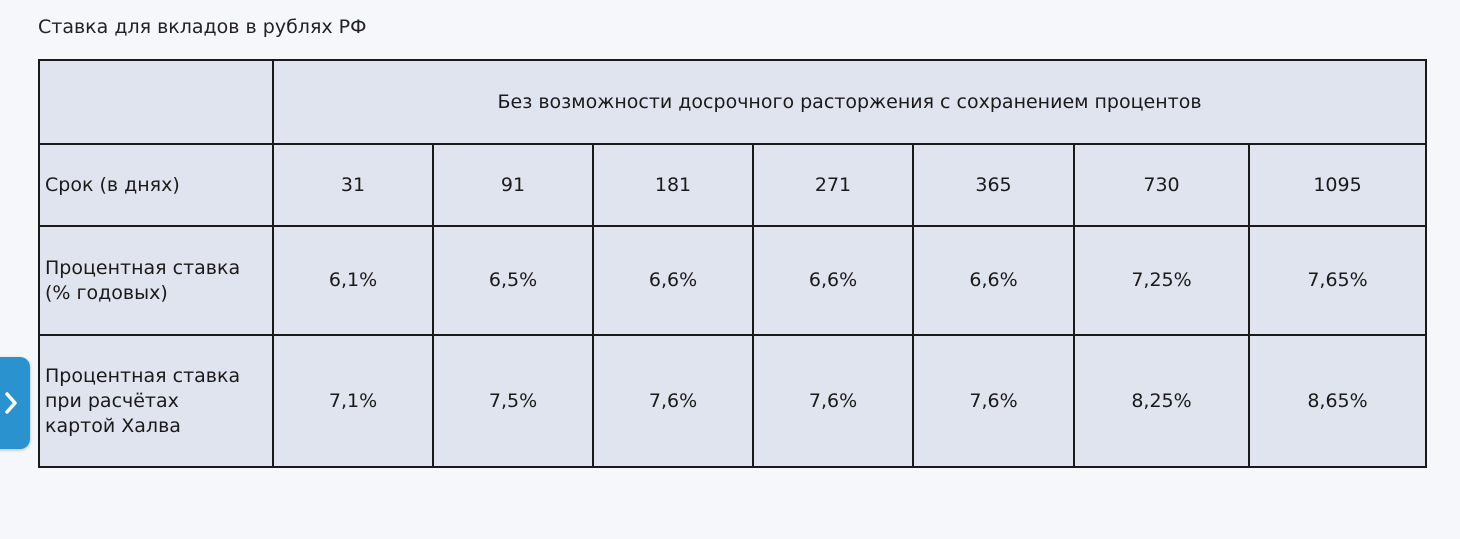 This screenshot has height=539, width=1460. I want to click on row-label-rate: Процентная ставка (% годовых), so click(156, 280).